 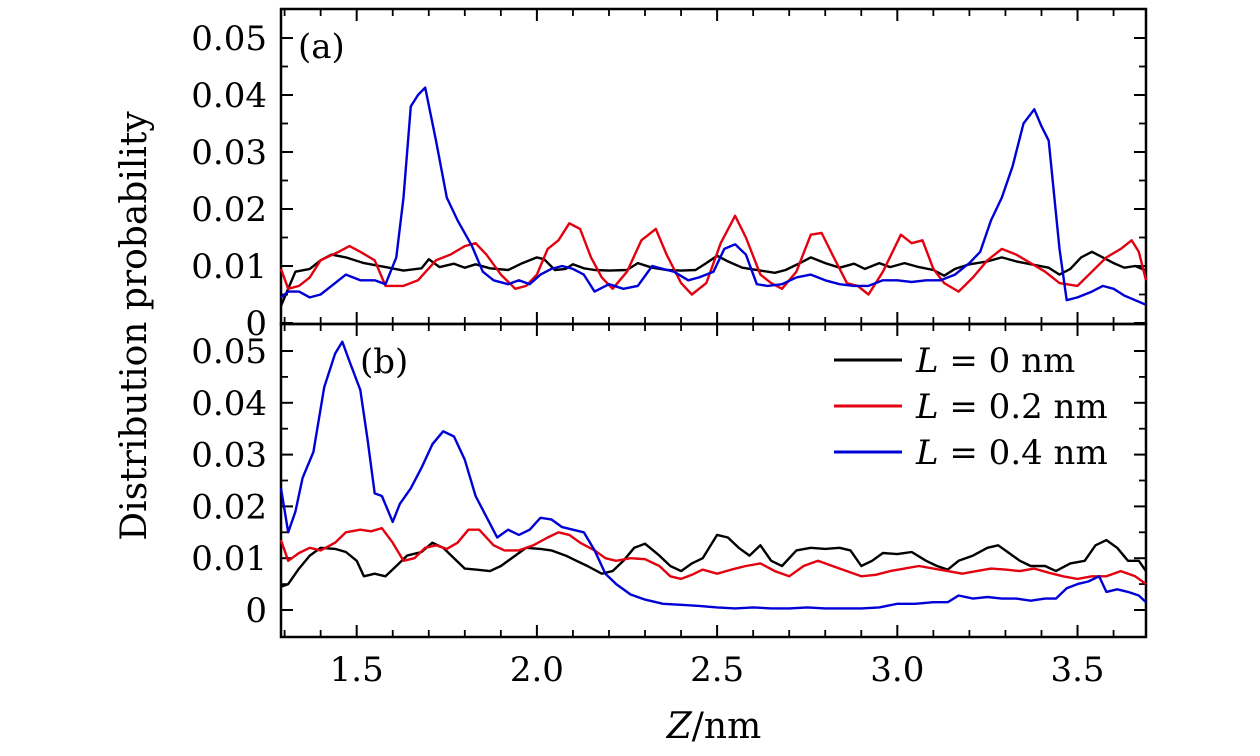 I want to click on y-axis-title: Distribution probability, so click(x=134, y=326).